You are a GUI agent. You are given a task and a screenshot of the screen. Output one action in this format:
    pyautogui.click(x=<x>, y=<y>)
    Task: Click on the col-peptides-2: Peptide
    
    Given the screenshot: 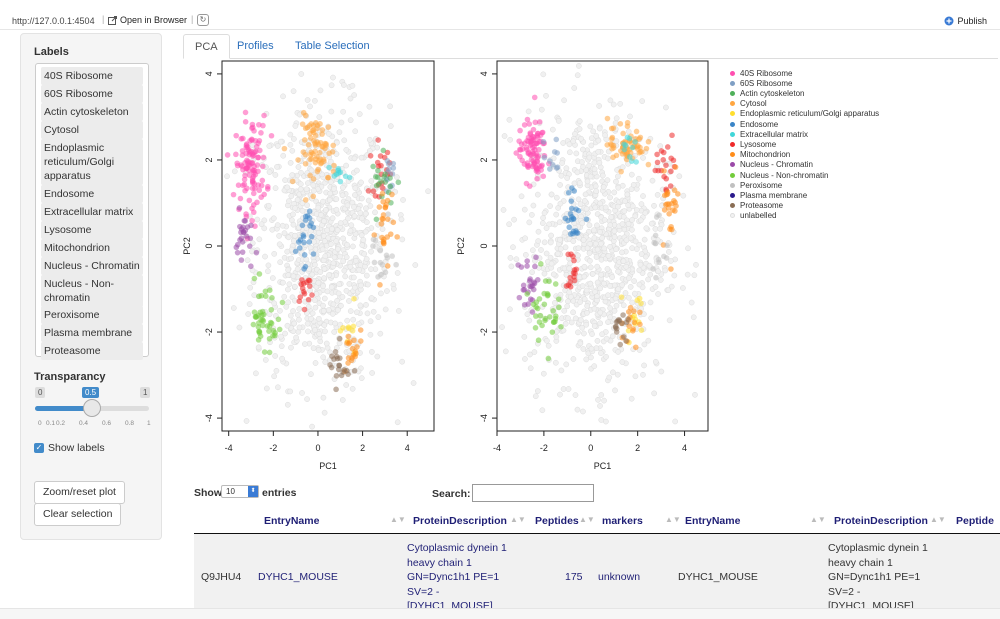 What is the action you would take?
    pyautogui.click(x=975, y=521)
    